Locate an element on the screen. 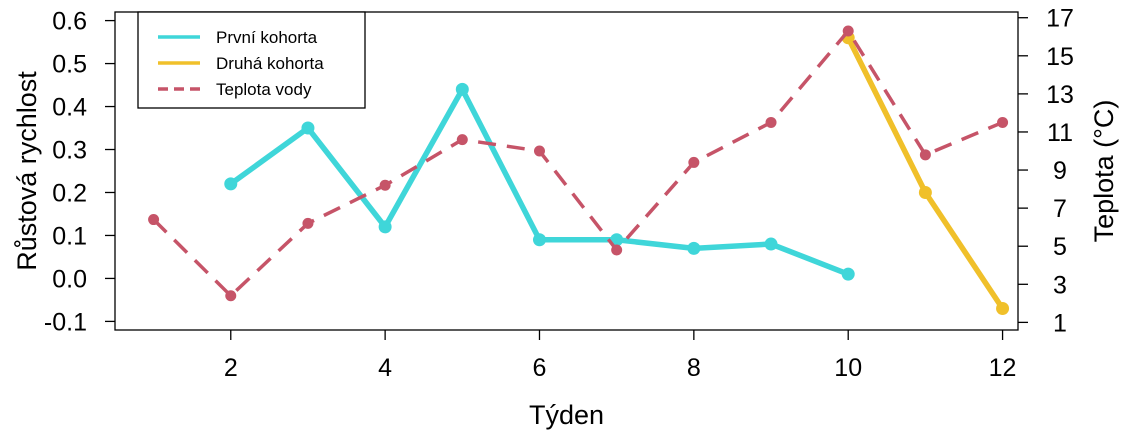 The image size is (1121, 434). y2-axis-title: Teplota (°C) is located at coordinates (1104, 171).